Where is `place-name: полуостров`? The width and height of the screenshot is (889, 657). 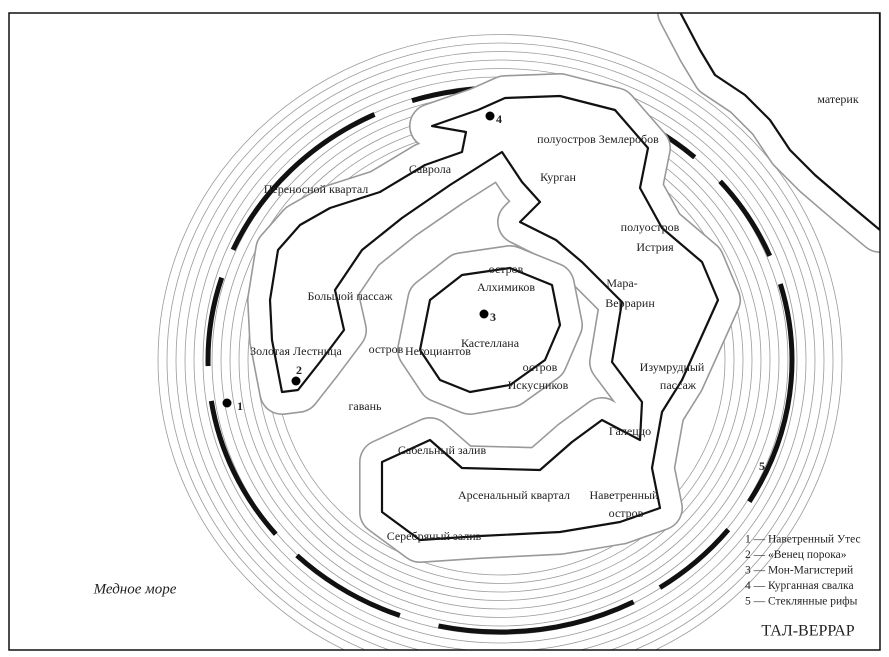
place-name: полуостров is located at coordinates (650, 227).